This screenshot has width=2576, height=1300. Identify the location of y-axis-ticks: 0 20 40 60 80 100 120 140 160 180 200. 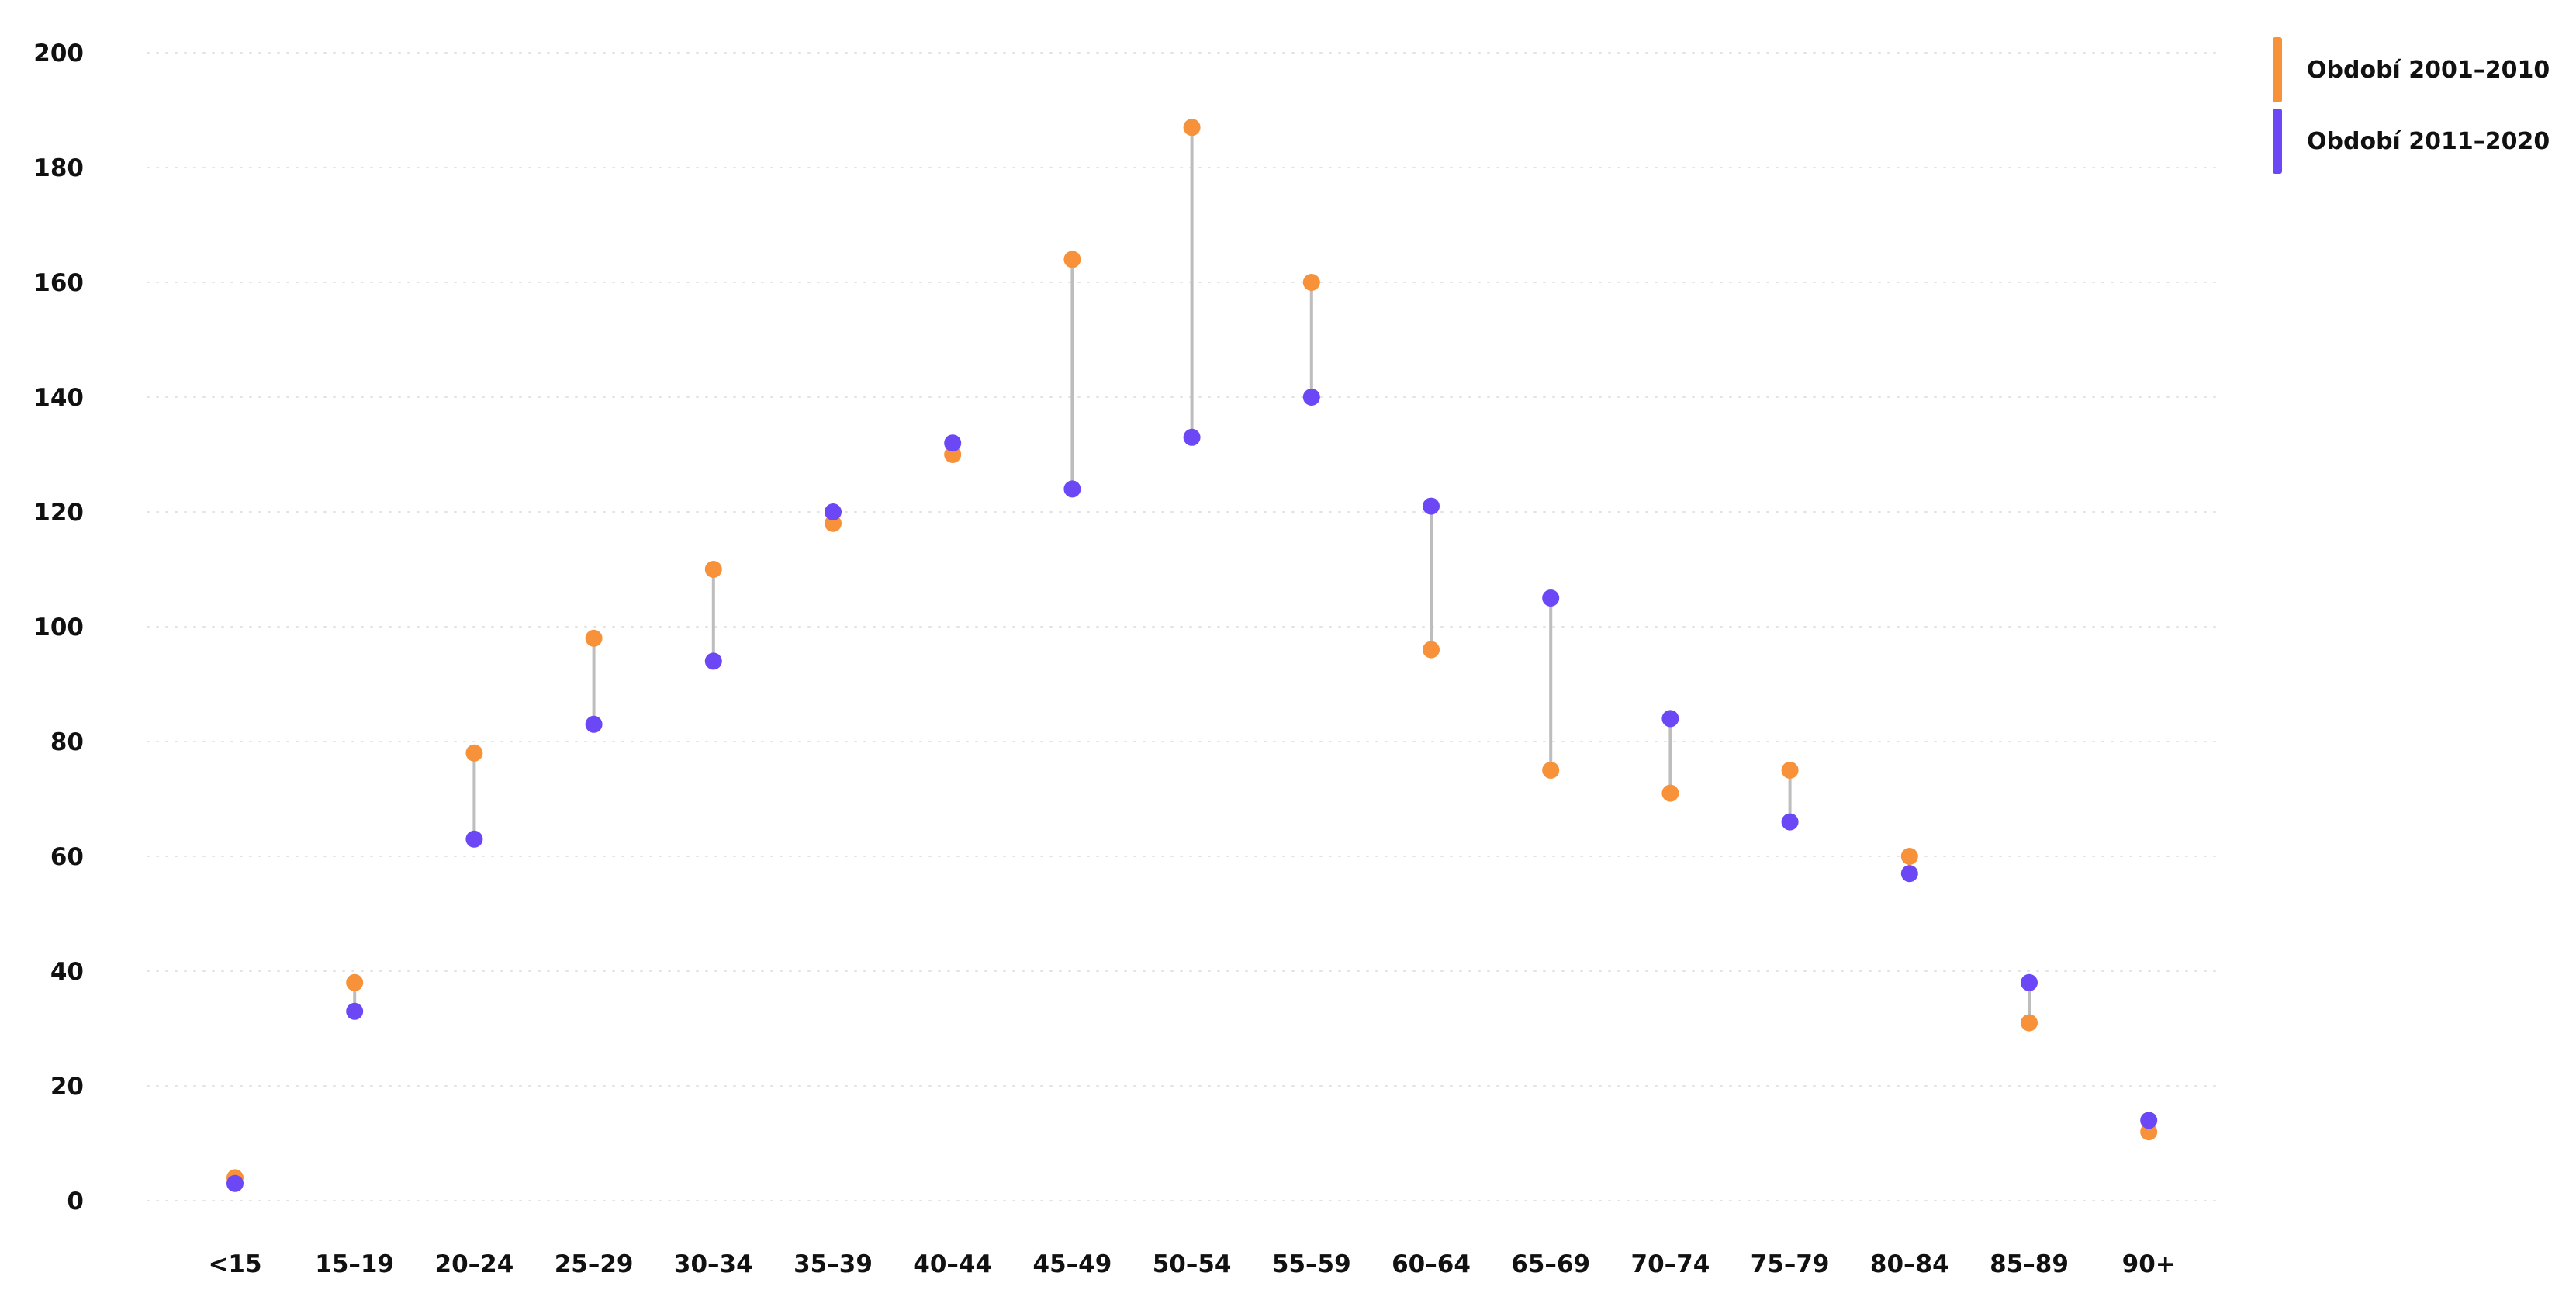
(58, 627).